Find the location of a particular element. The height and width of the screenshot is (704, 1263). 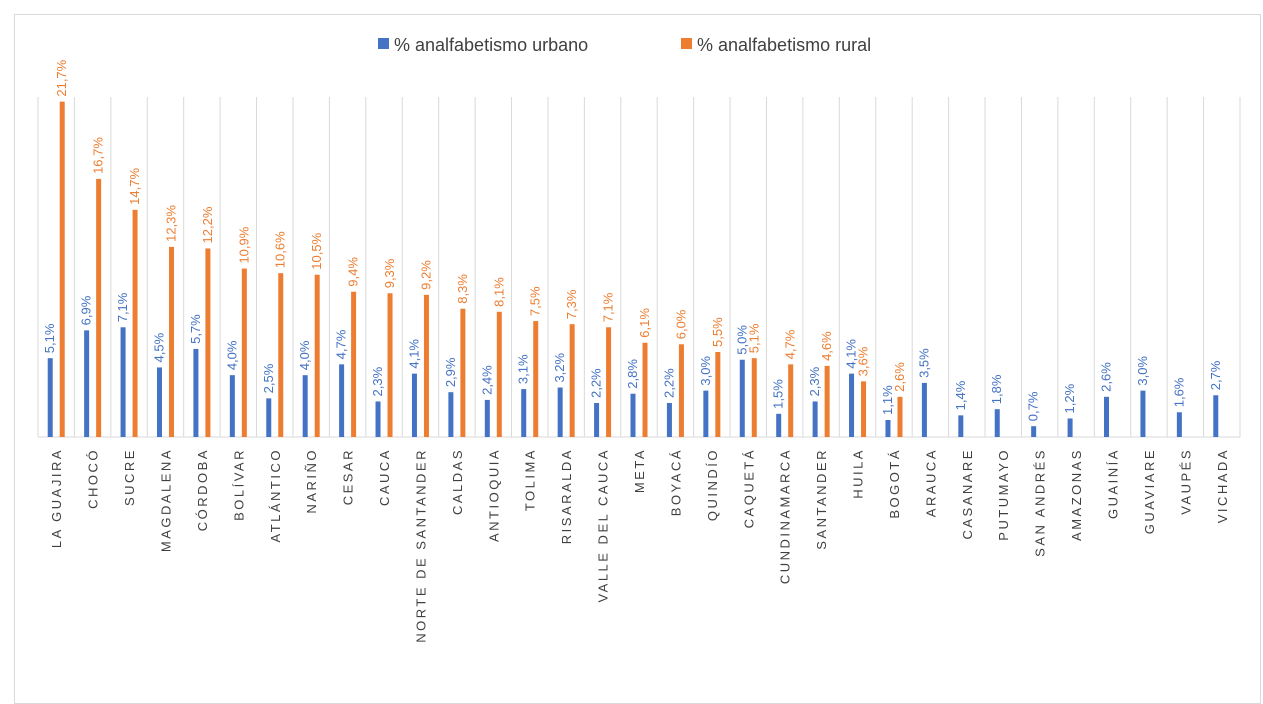

category-label: PUTUMAYO is located at coordinates (1003, 494).